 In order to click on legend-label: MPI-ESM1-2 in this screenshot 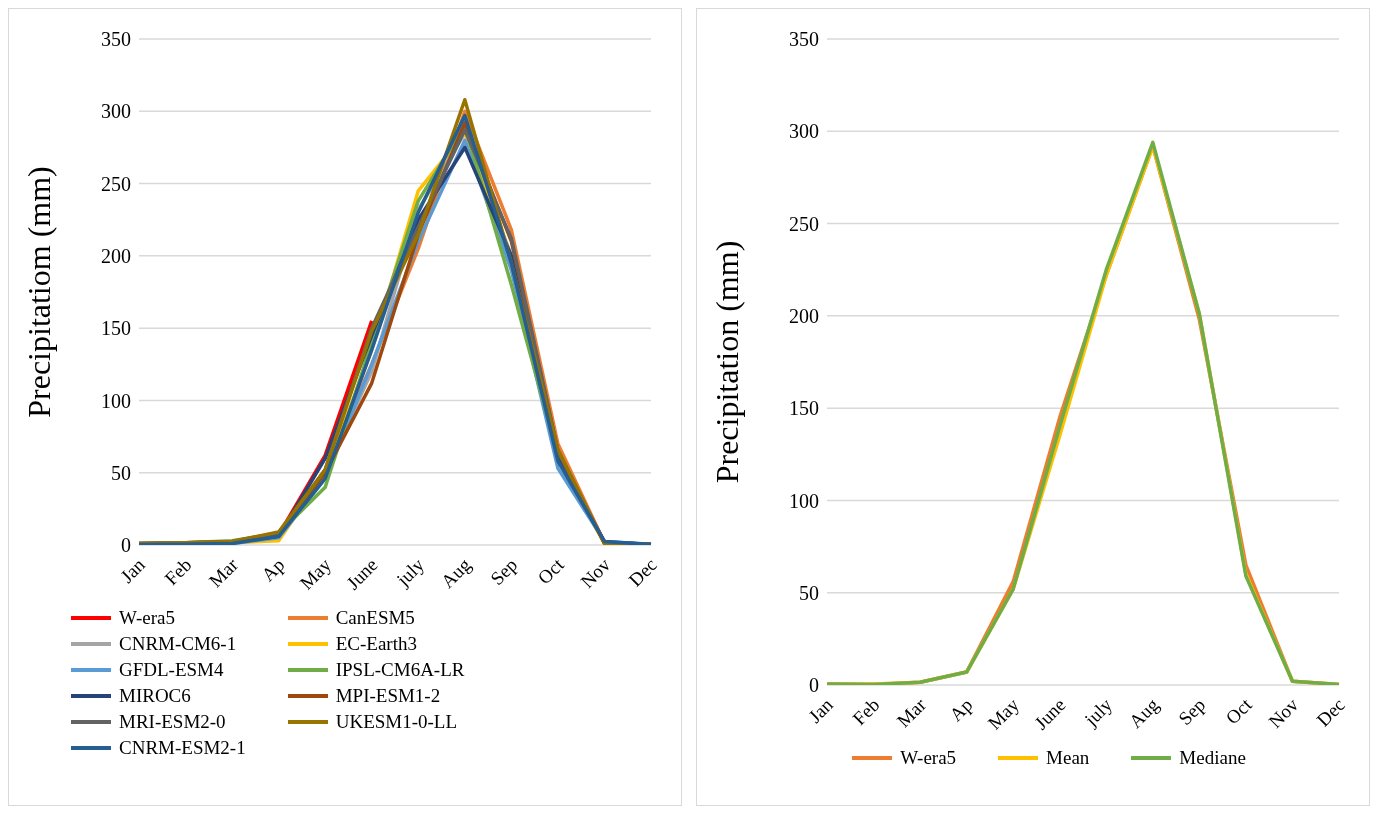, I will do `click(388, 696)`.